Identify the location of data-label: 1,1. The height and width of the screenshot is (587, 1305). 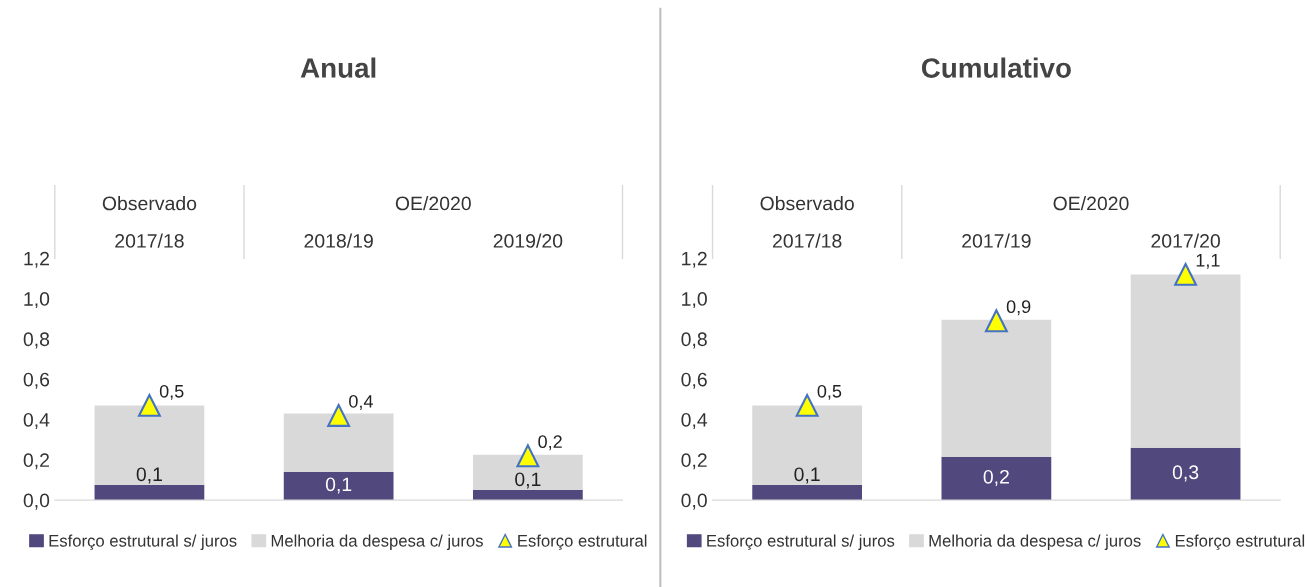
(1208, 261).